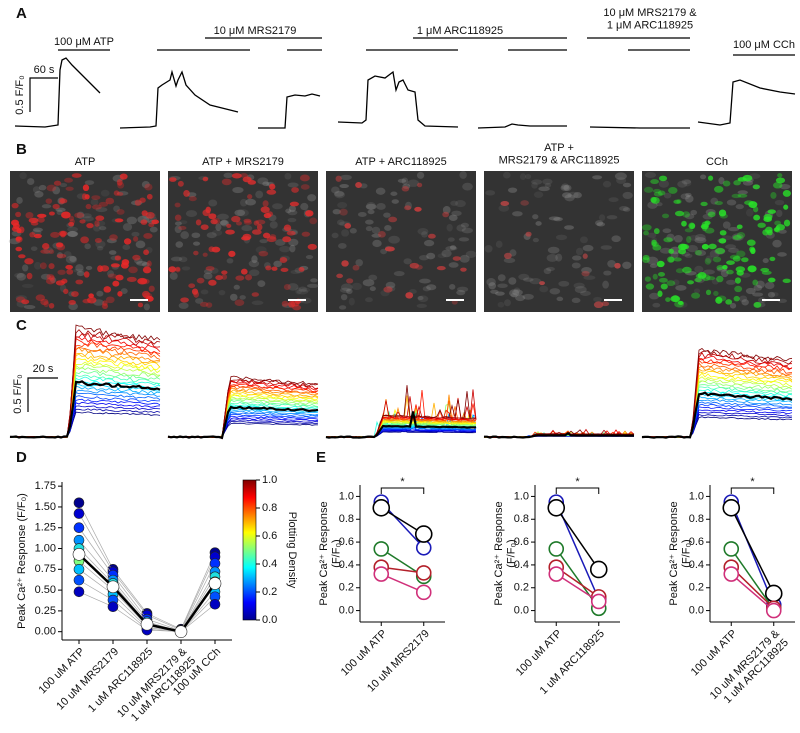 The height and width of the screenshot is (733, 800). Describe the element at coordinates (22, 561) in the screenshot. I see `y-axis-label: Peak Ca²⁺ Response (F/F₀)` at that location.